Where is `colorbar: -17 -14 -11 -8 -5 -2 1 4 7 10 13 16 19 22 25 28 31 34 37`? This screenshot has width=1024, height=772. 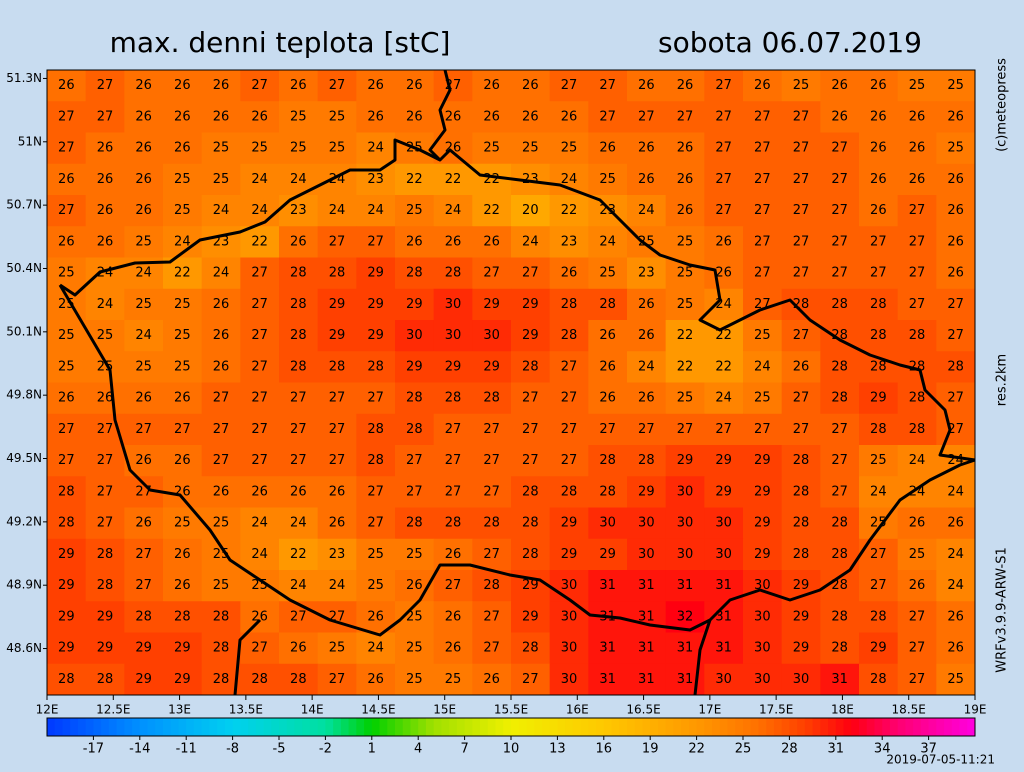 colorbar: -17 -14 -11 -8 -5 -2 1 4 7 10 13 16 19 22 25 28 31 34 37 is located at coordinates (511, 737).